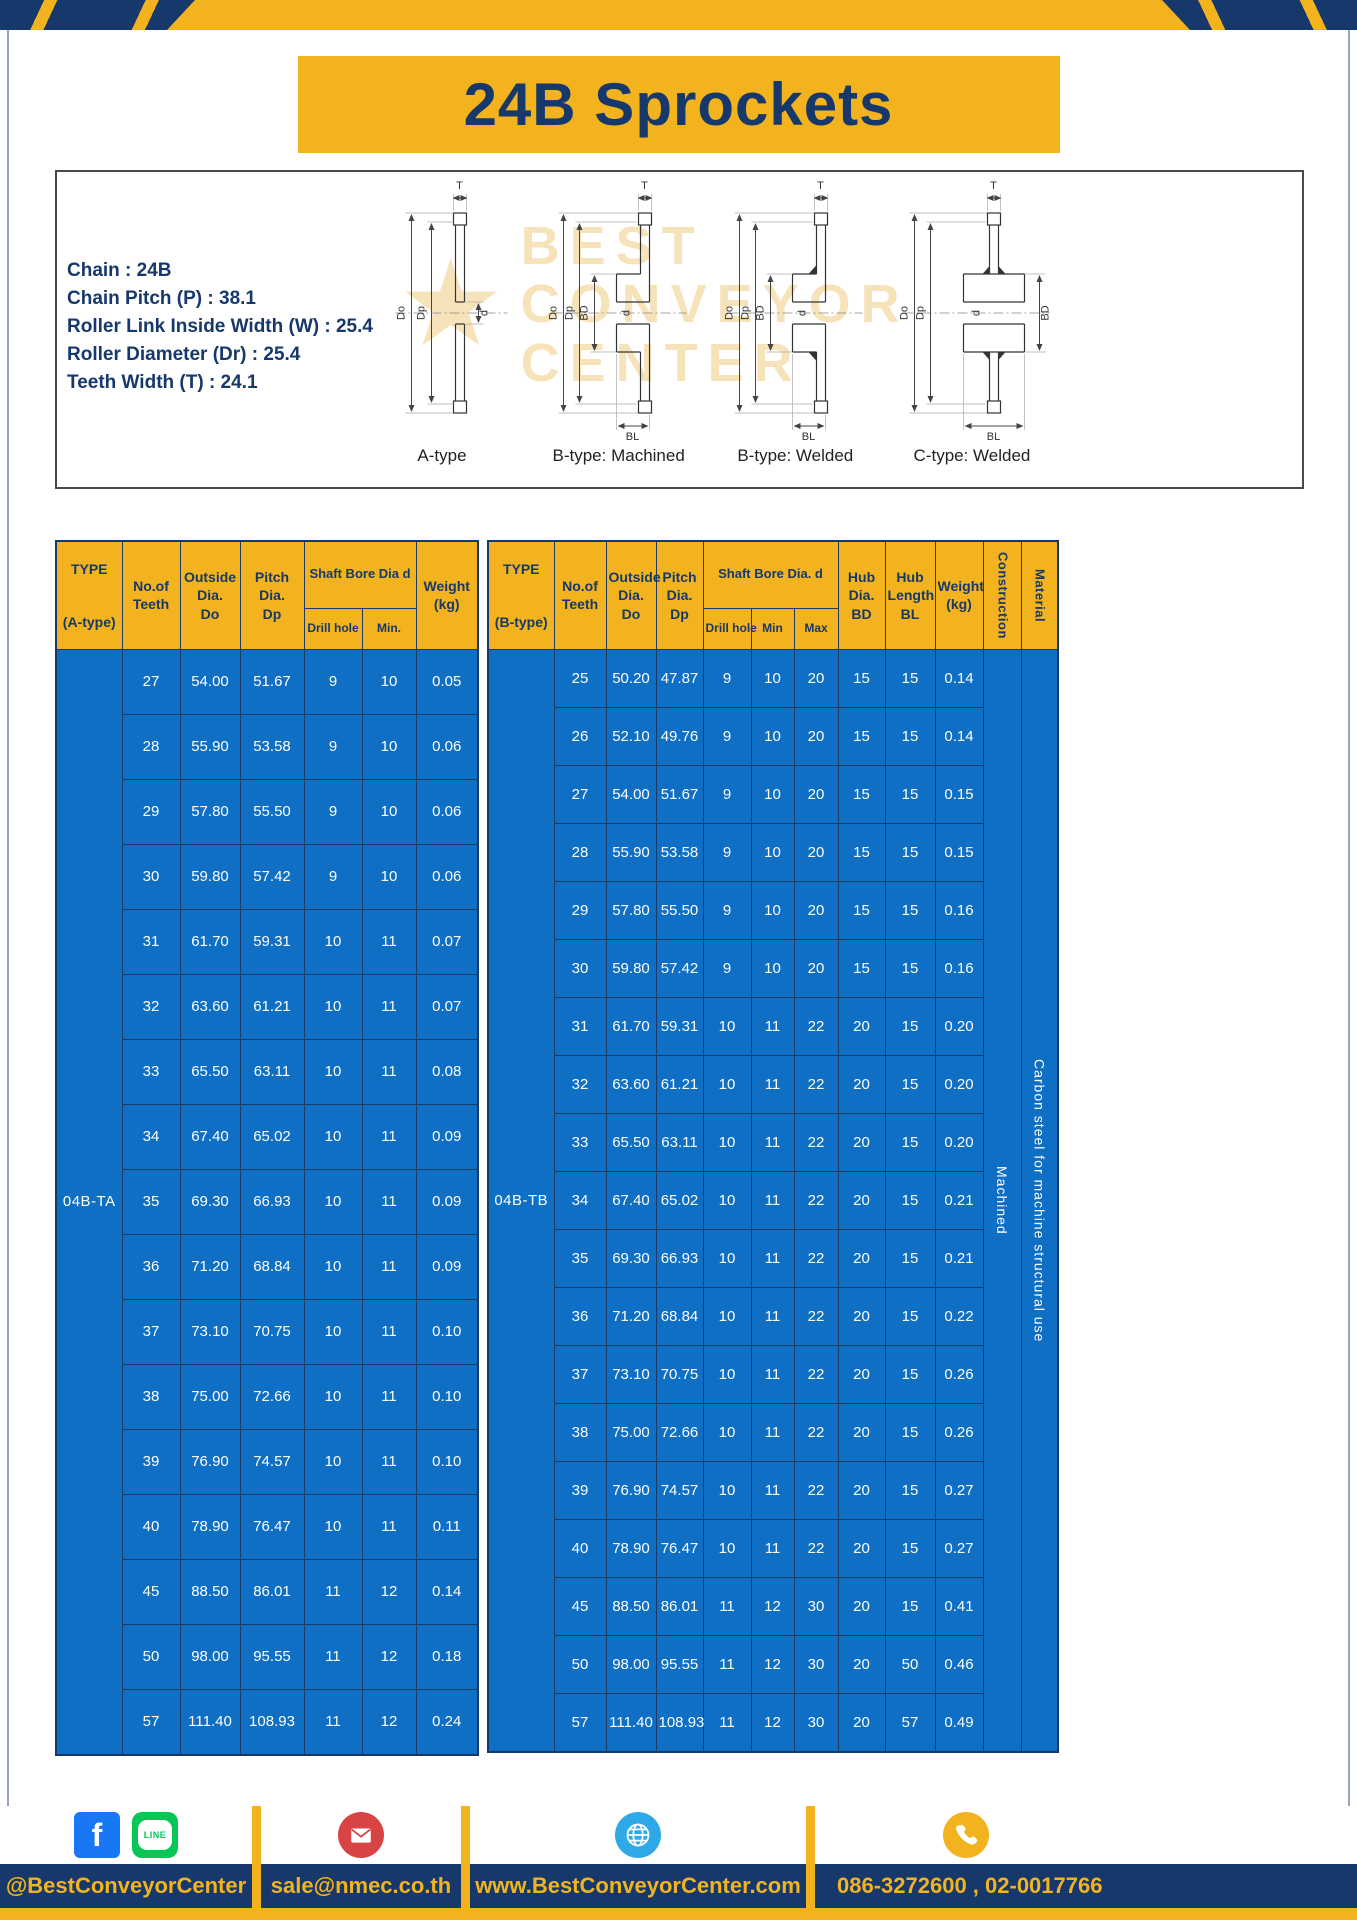 The height and width of the screenshot is (1920, 1357). I want to click on table-a-row-cell: 70.75, so click(272, 1331).